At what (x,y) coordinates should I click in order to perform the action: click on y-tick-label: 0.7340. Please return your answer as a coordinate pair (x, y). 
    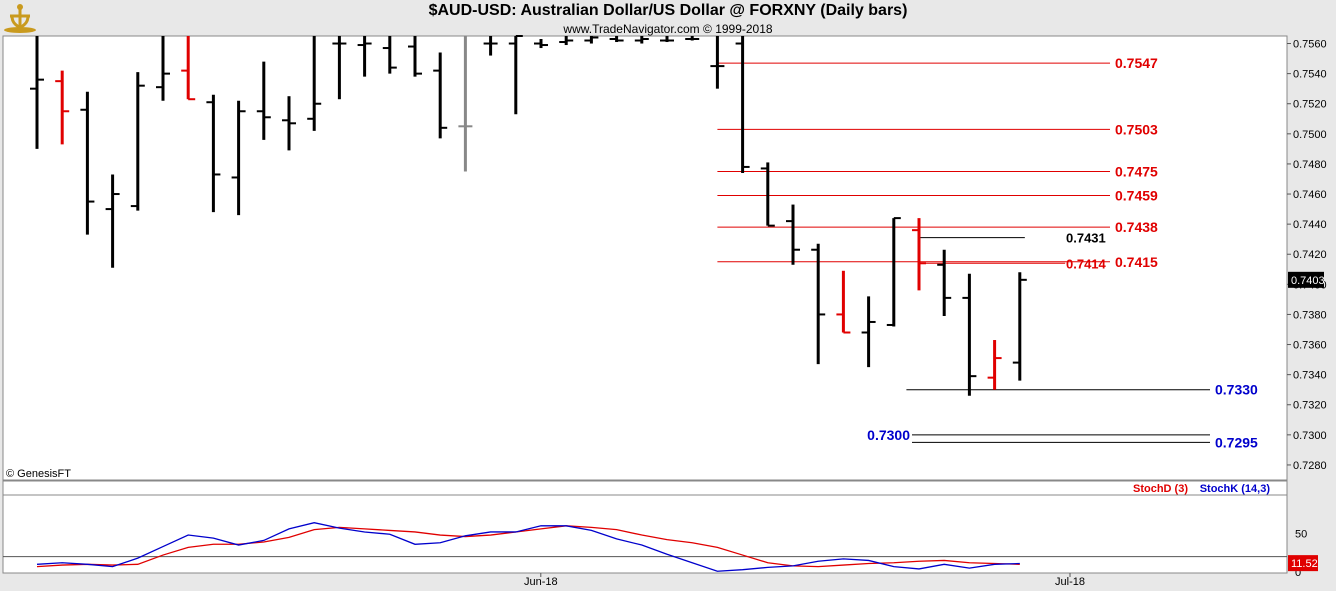
    Looking at the image, I should click on (1310, 376).